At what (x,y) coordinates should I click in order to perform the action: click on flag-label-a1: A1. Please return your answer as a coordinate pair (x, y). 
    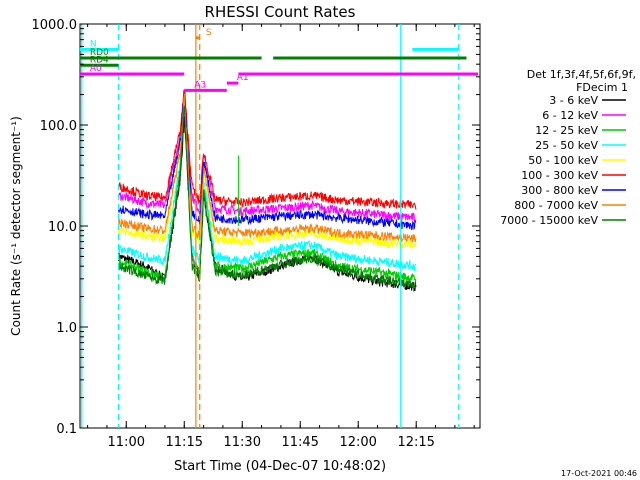
    Looking at the image, I should click on (243, 78).